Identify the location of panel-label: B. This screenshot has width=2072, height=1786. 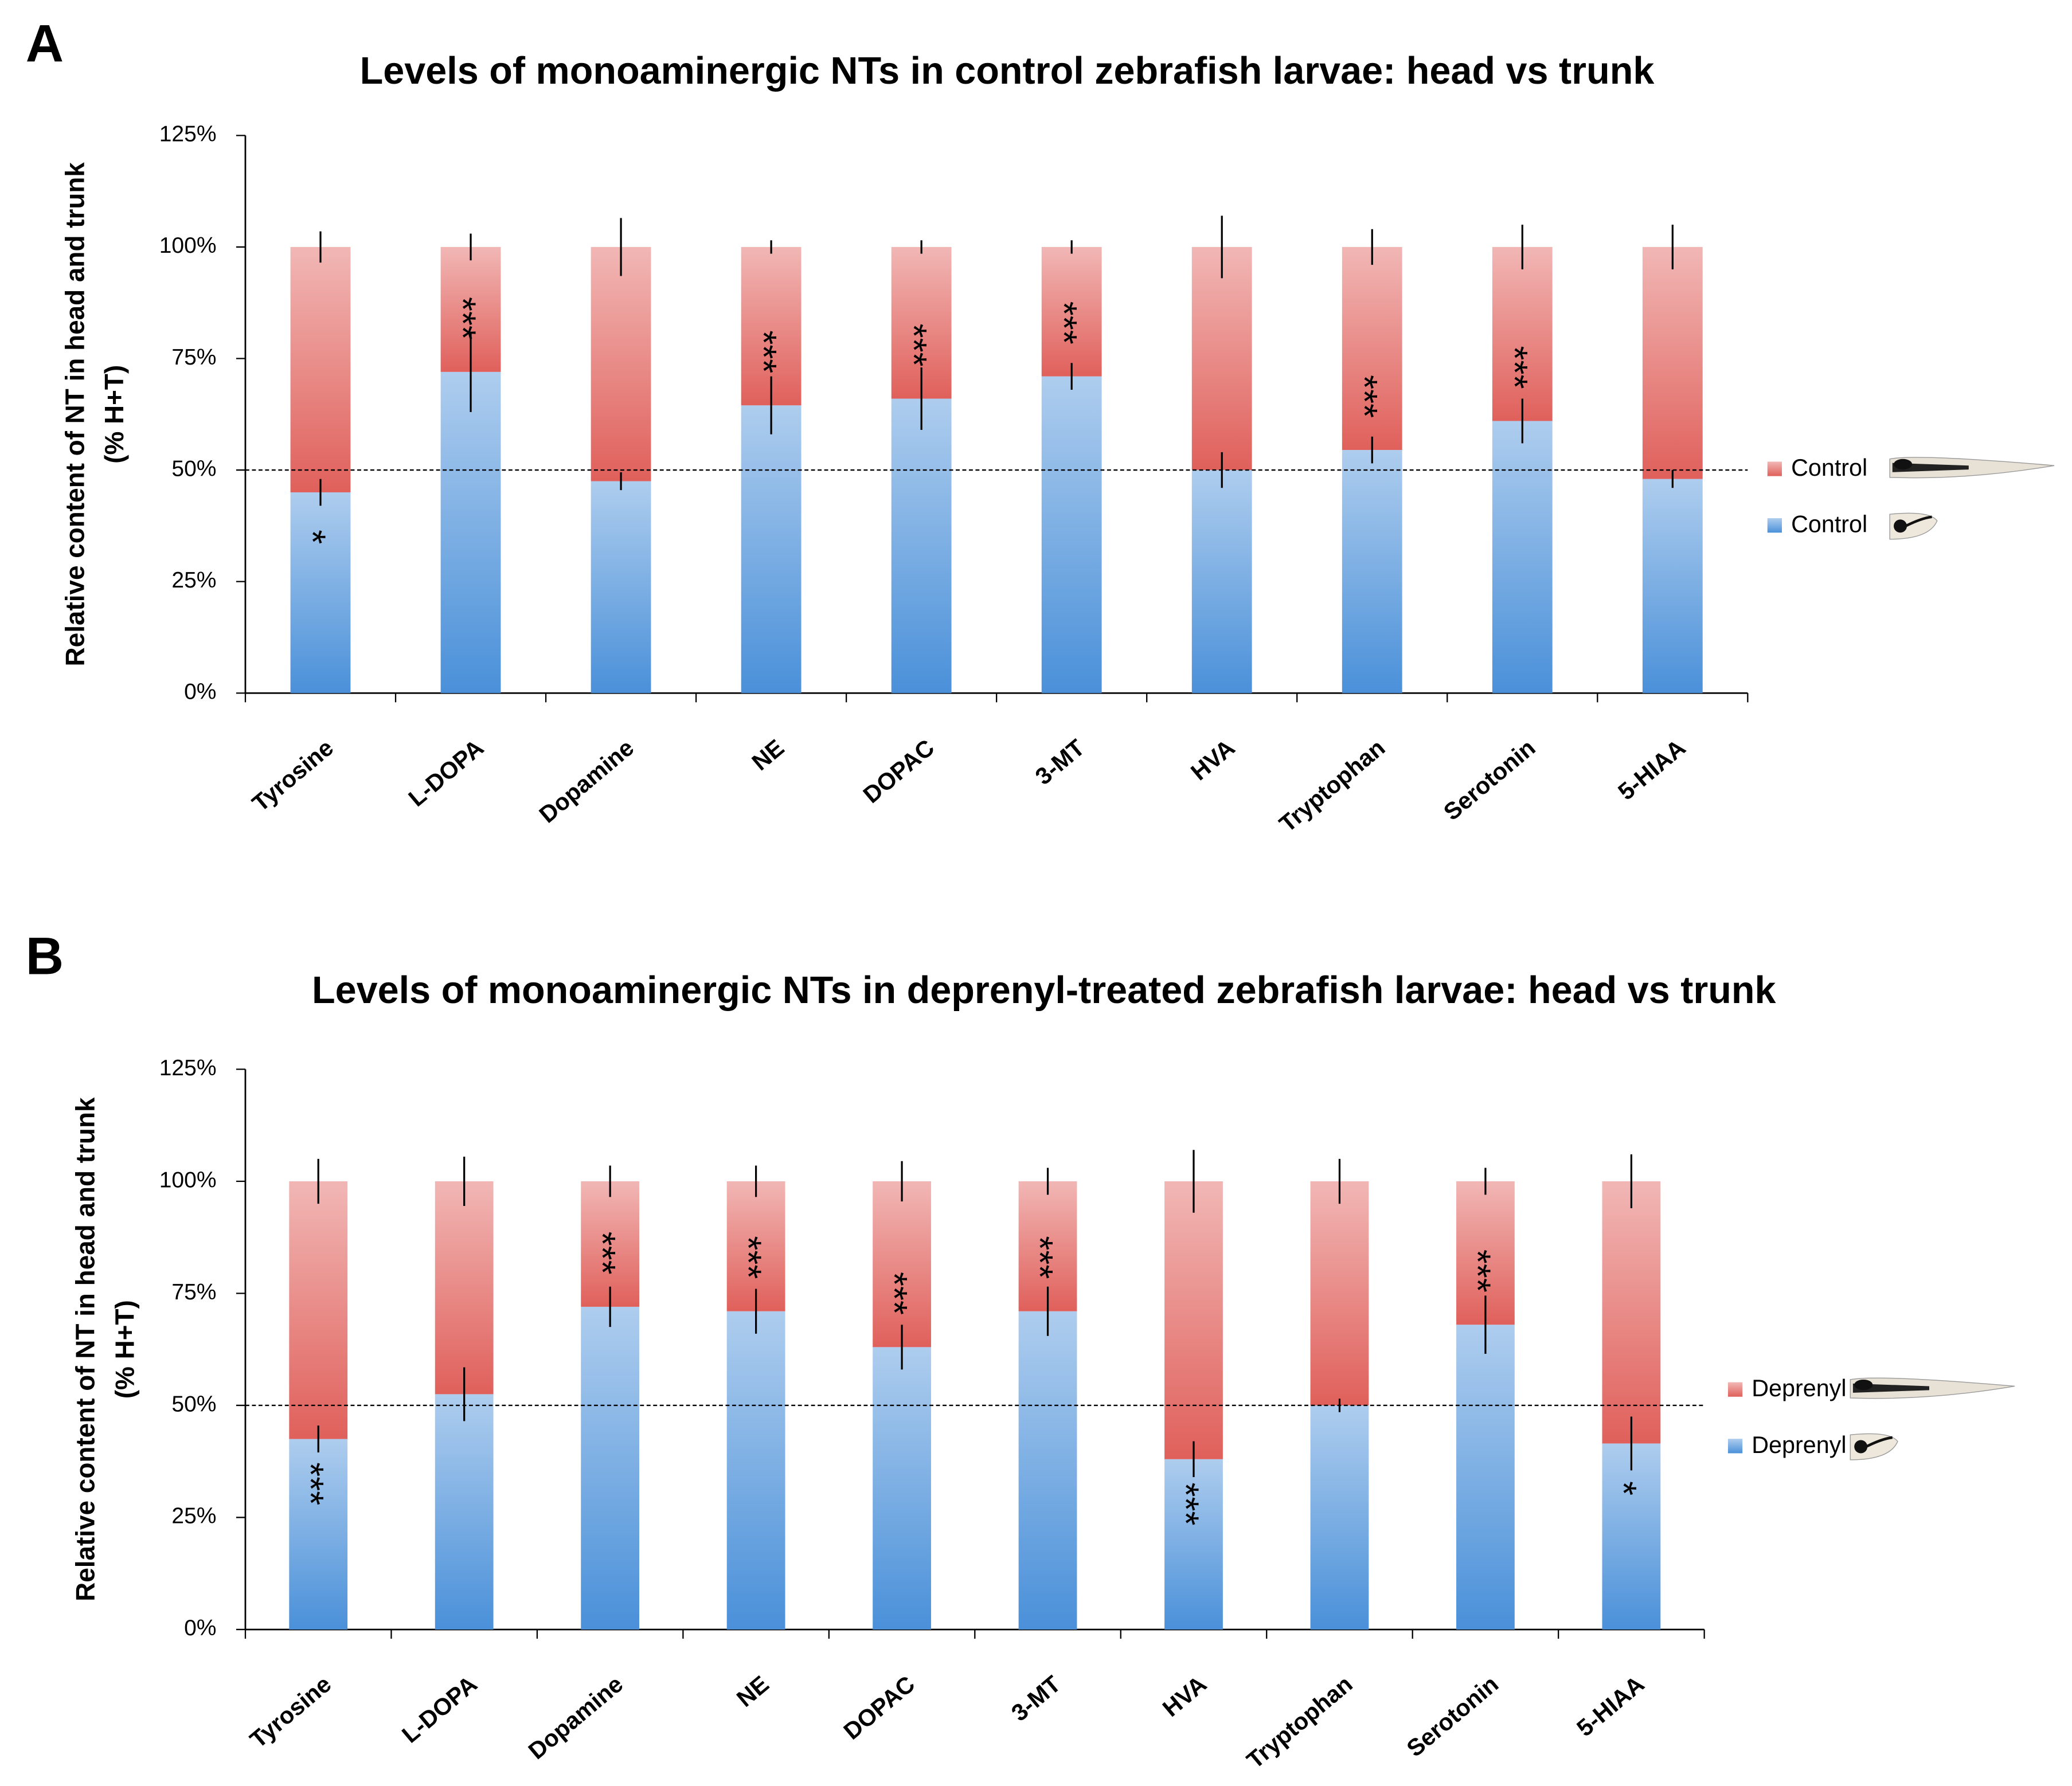
(45, 956).